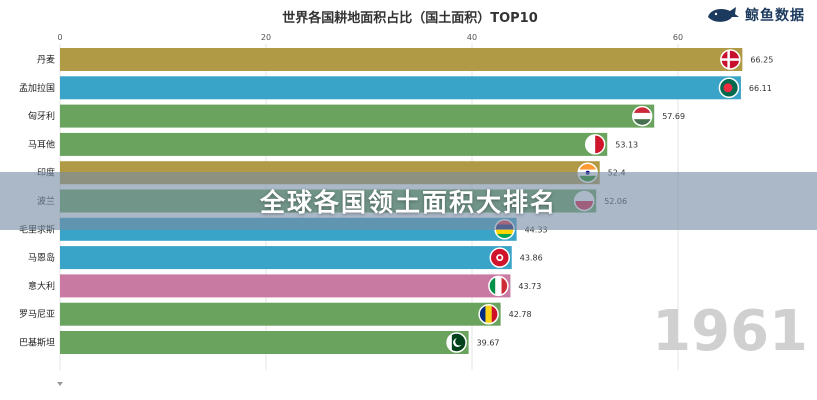 The image size is (817, 400). I want to click on romania-flag, so click(489, 314).